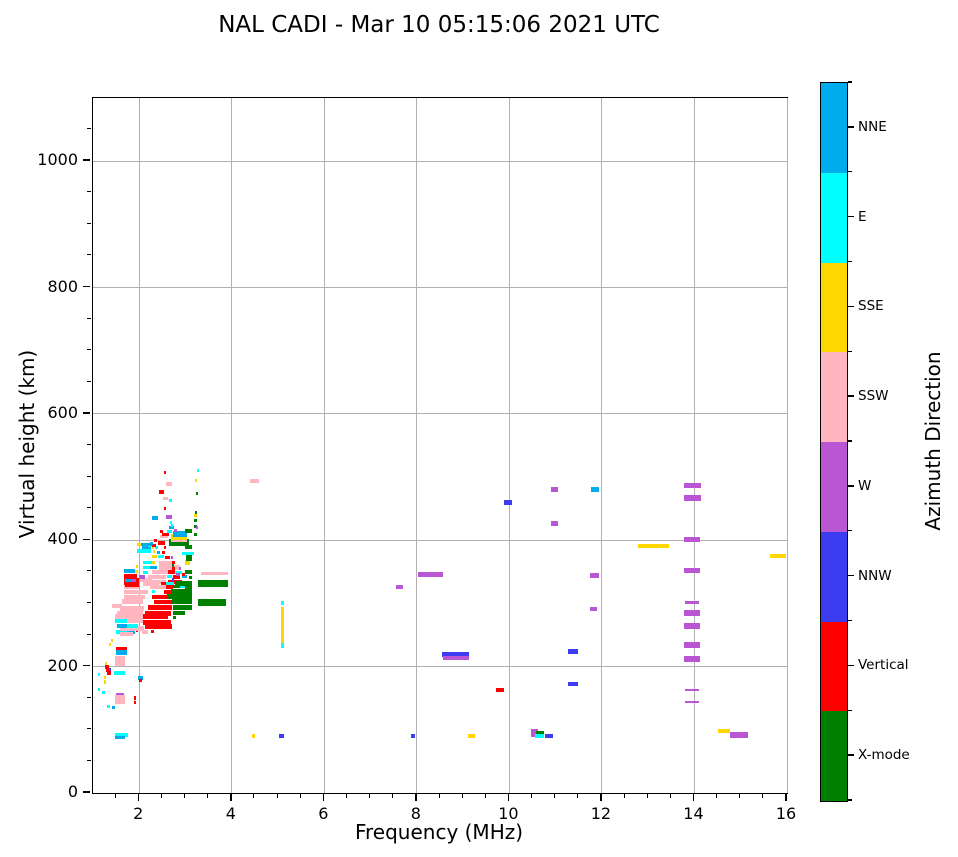 The height and width of the screenshot is (857, 958). I want to click on x-tick-label: 12, so click(601, 813).